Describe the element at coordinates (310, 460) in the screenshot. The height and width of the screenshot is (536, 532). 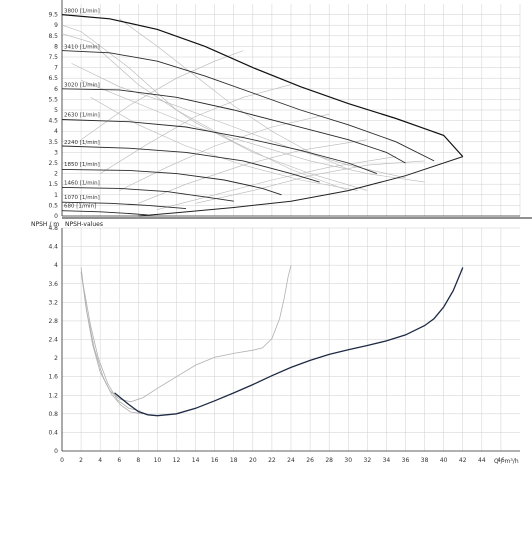
I see `npsh-x-tick-label: 26` at that location.